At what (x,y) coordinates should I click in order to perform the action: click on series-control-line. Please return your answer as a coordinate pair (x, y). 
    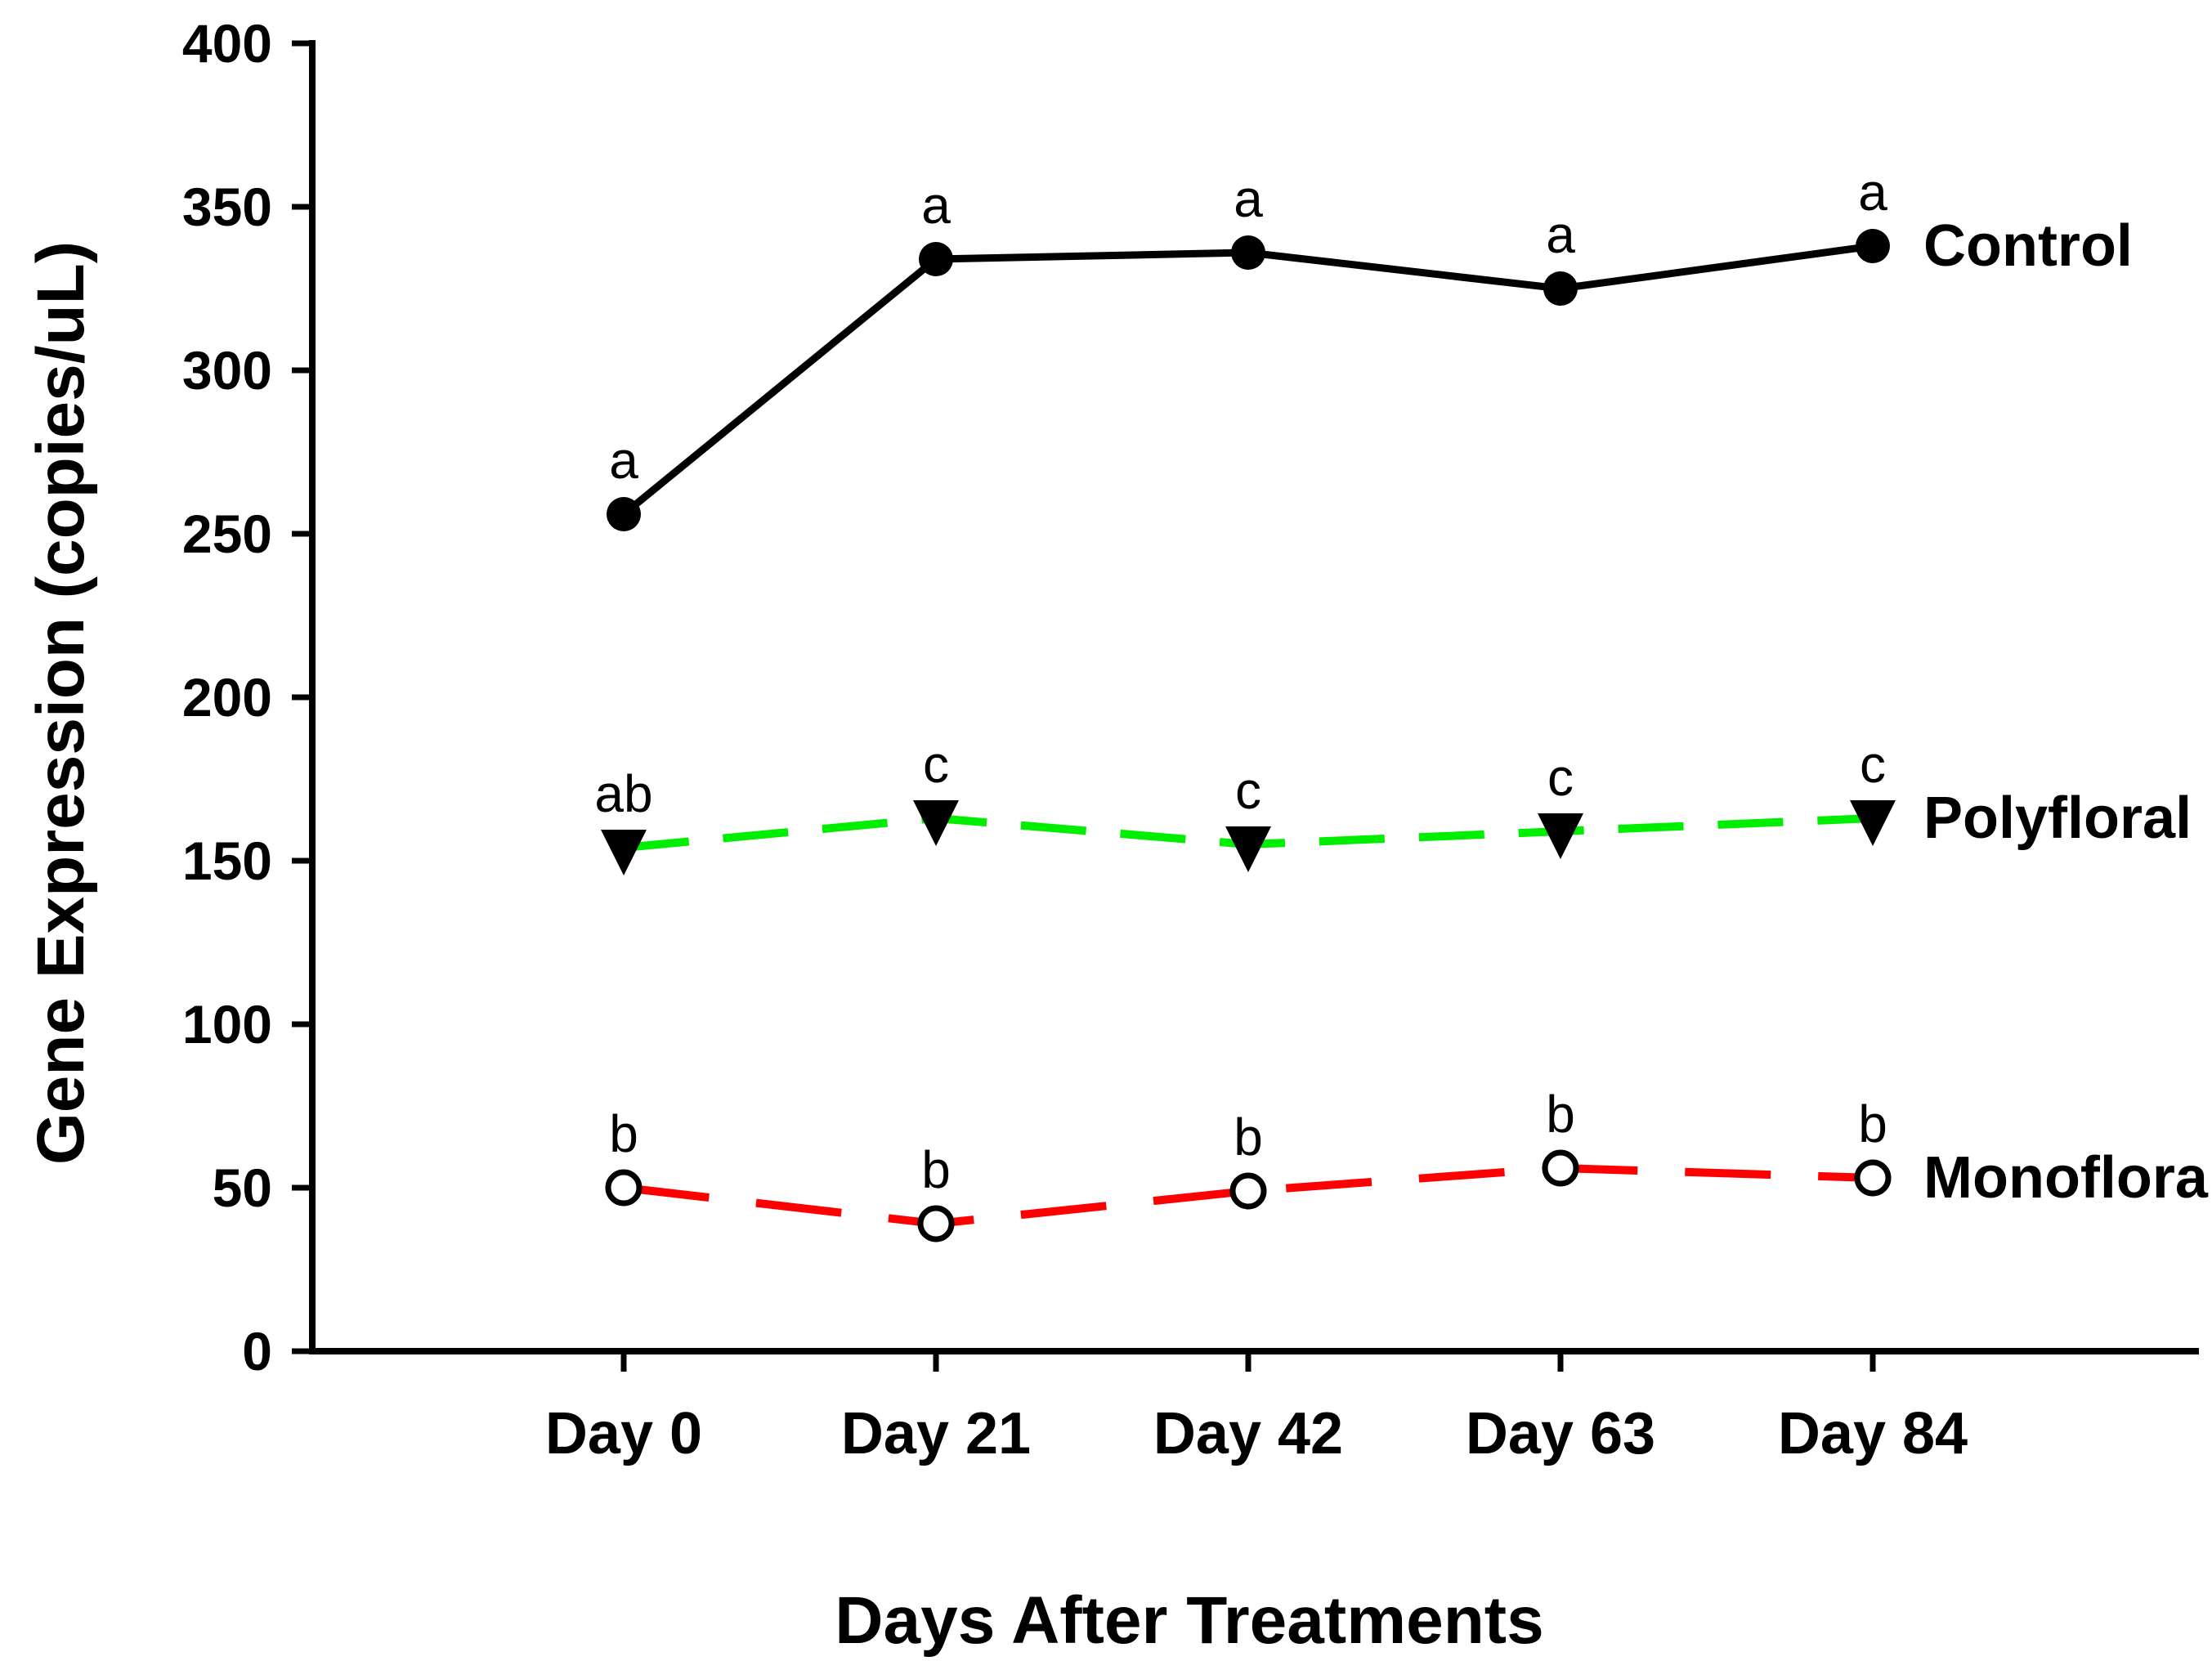
    Looking at the image, I should click on (1247, 379).